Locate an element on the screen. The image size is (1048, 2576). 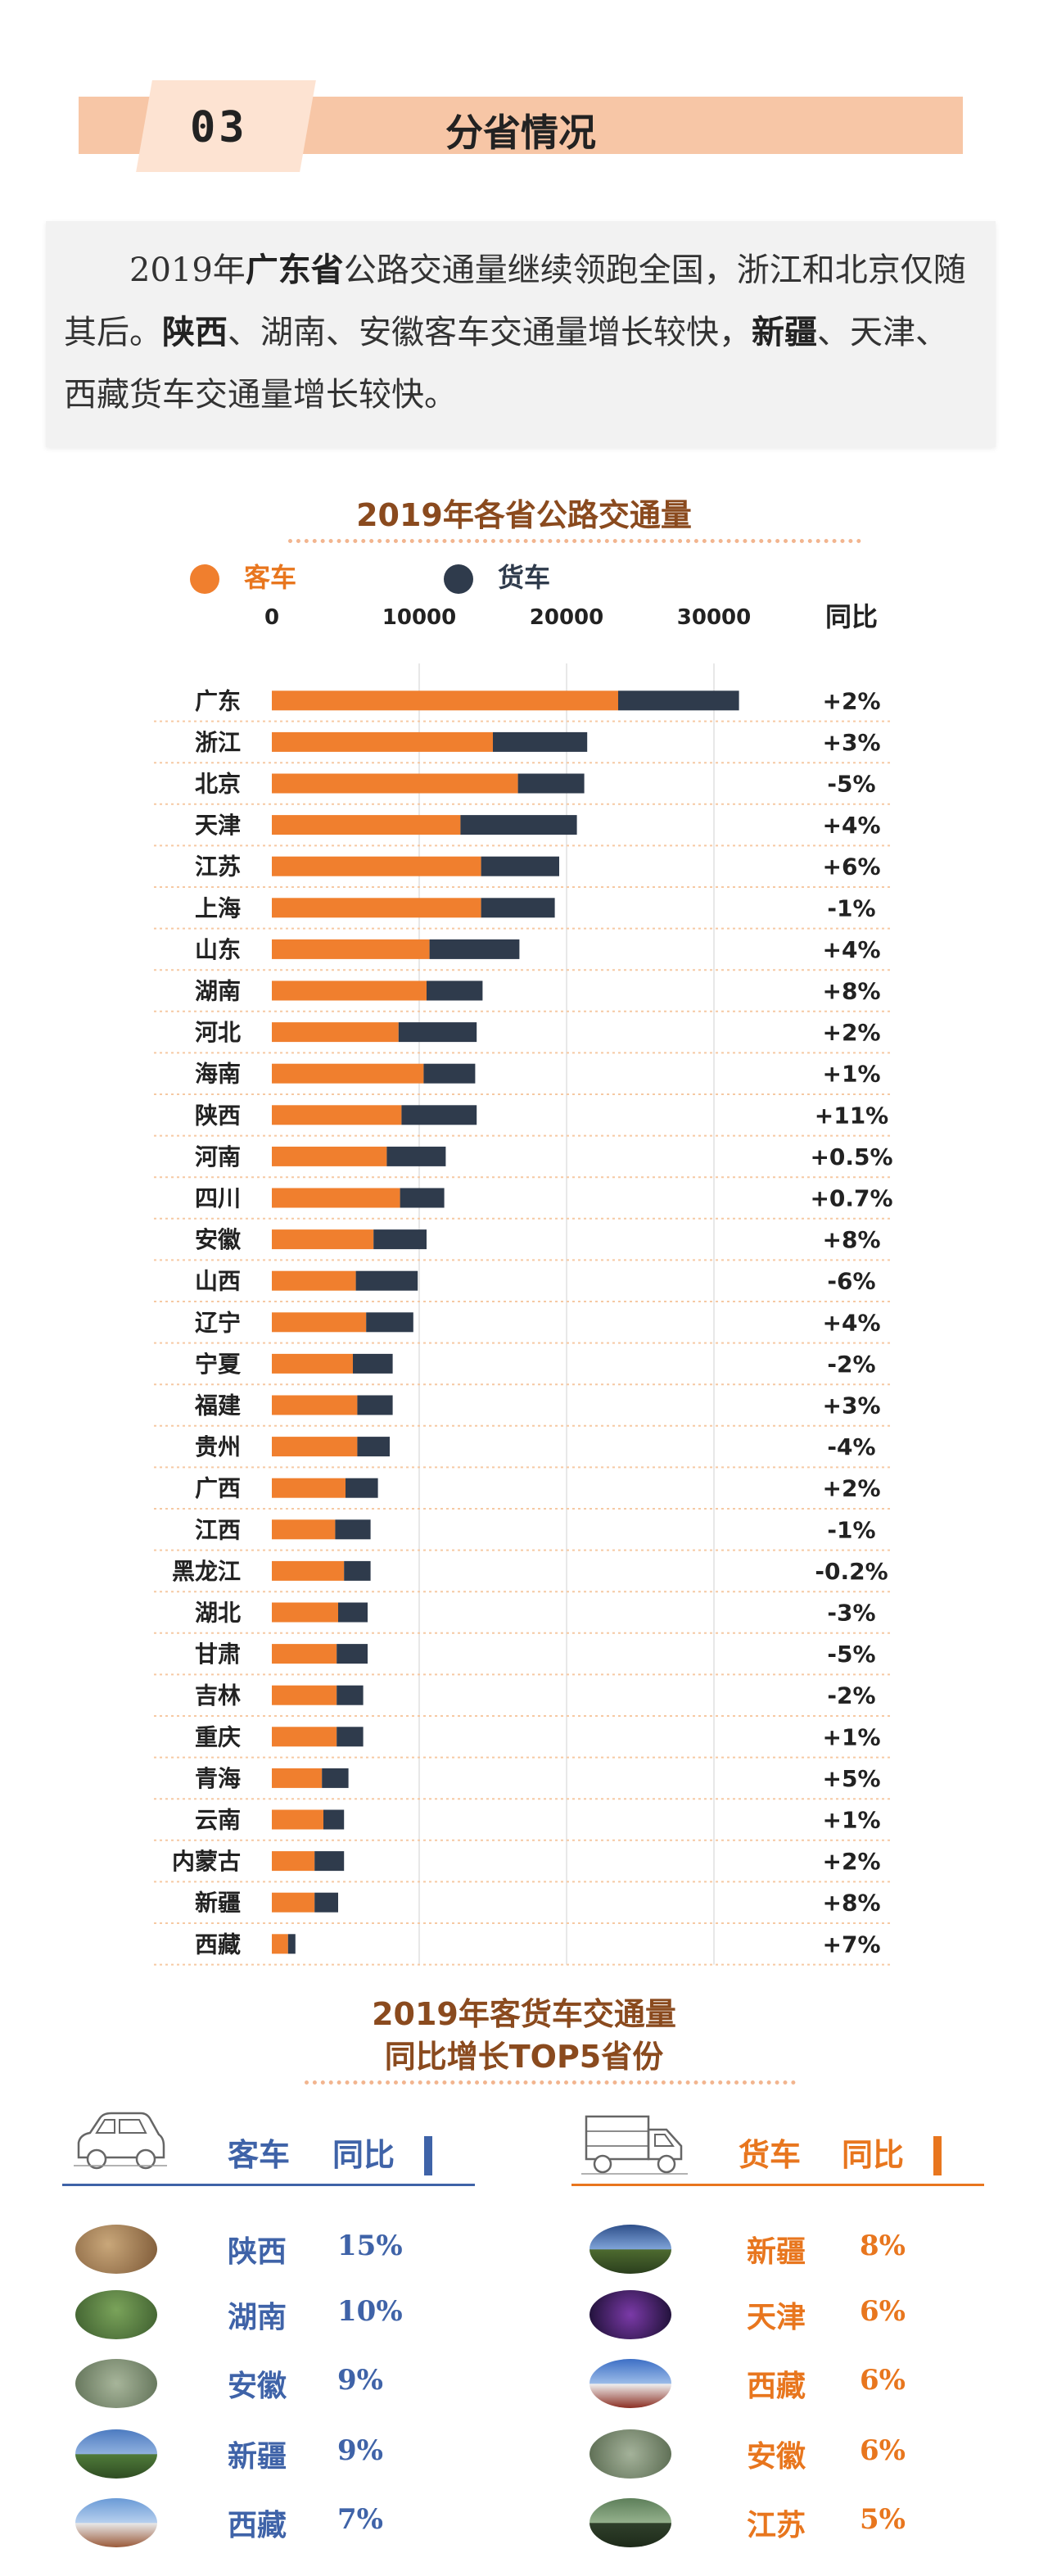
category-label: 云南 is located at coordinates (218, 1820).